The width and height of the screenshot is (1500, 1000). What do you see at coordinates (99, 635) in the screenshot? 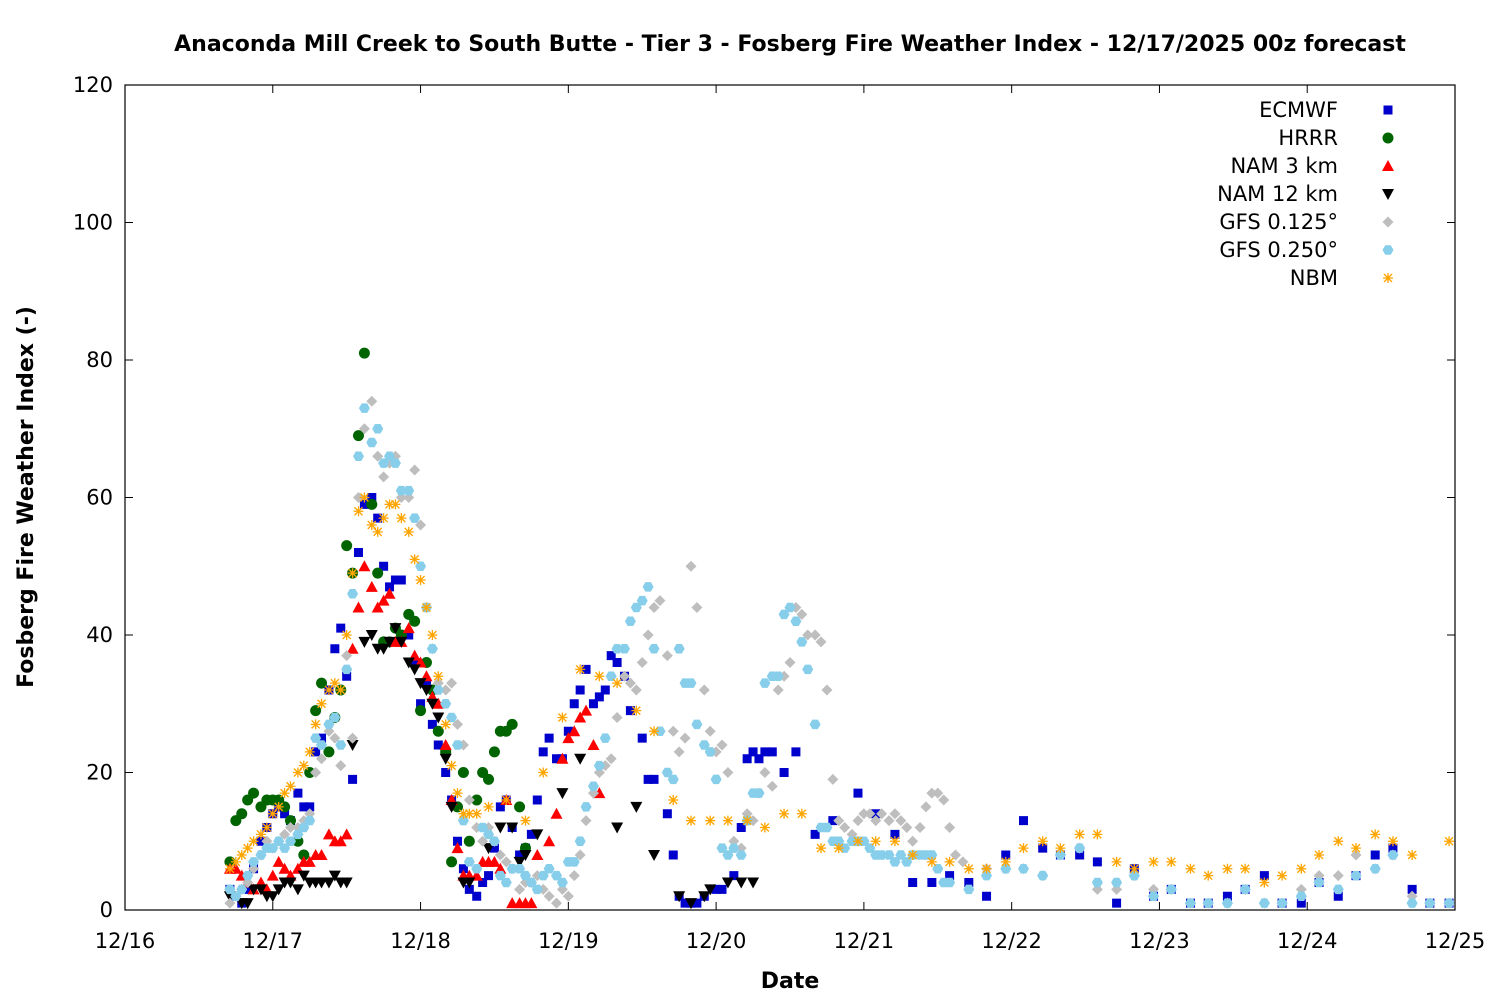
I see `y-tick-label: 40` at bounding box center [99, 635].